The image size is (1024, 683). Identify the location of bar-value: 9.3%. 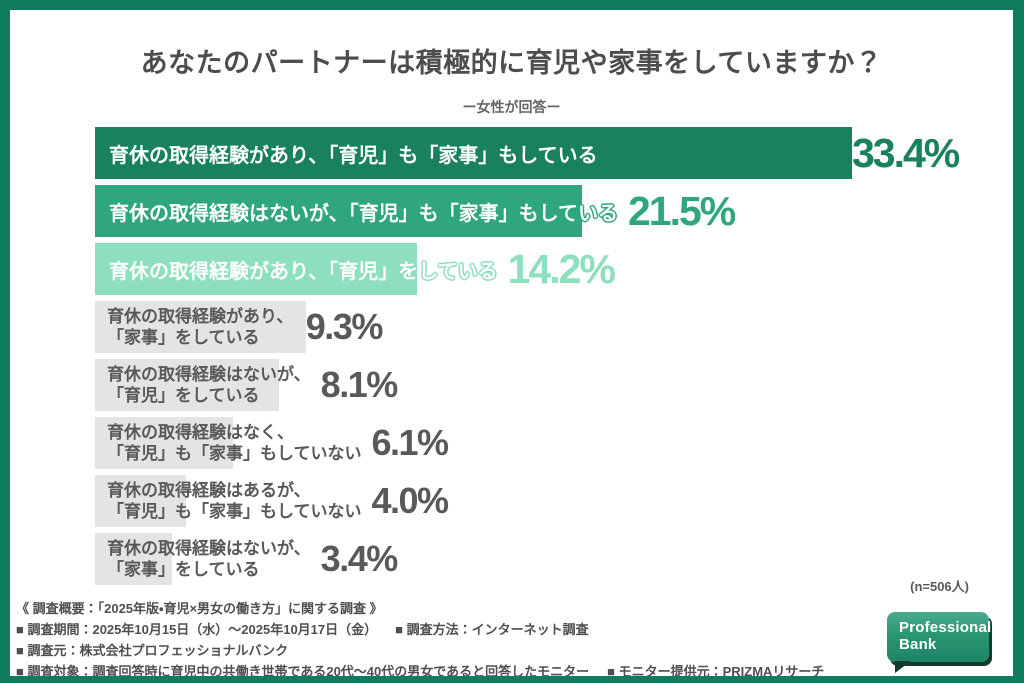
(344, 326).